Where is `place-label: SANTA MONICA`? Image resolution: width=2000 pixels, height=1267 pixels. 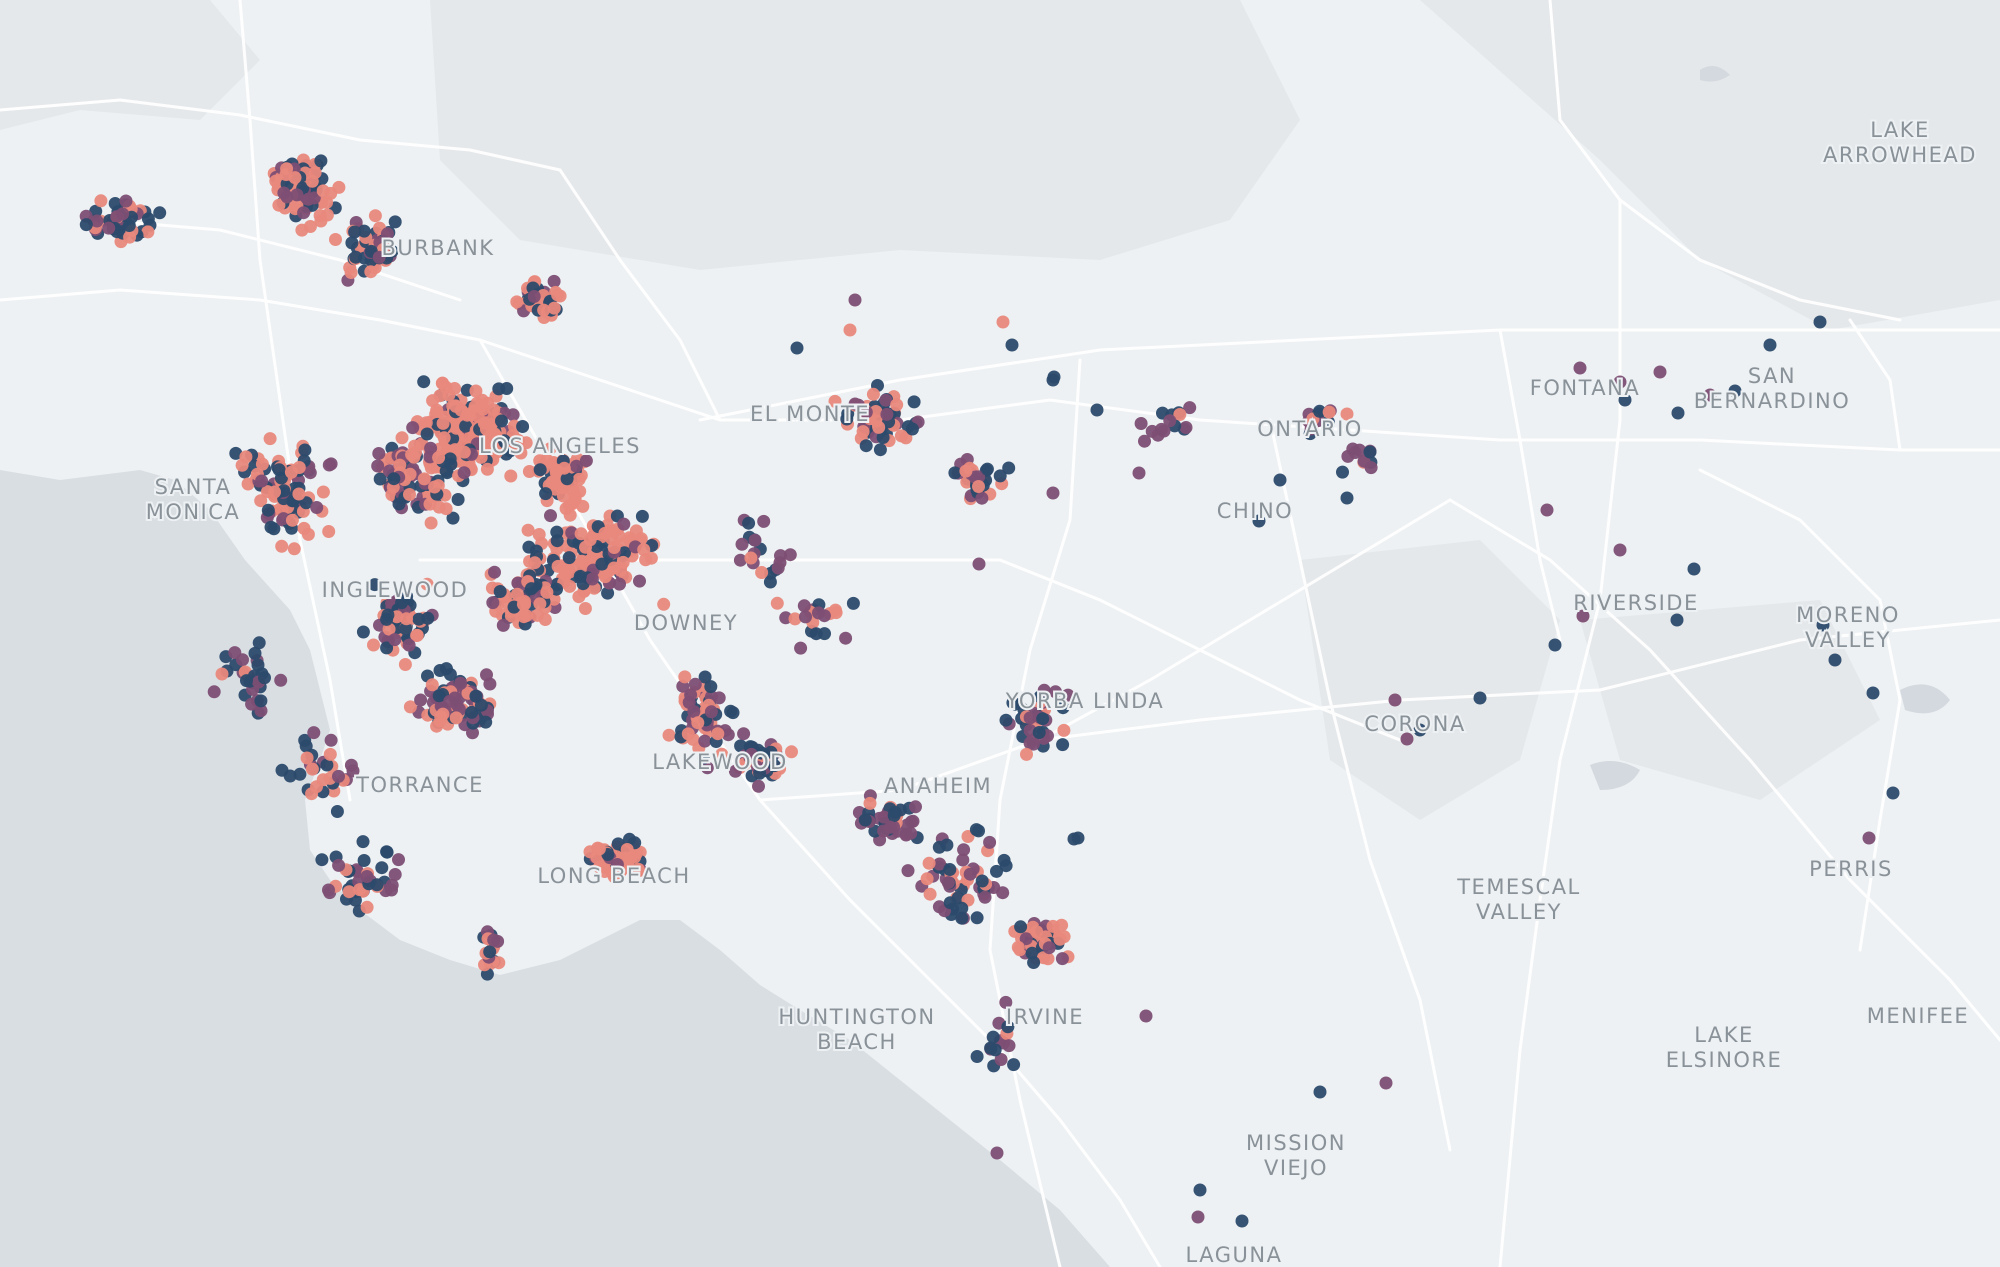
place-label: SANTA MONICA is located at coordinates (193, 499).